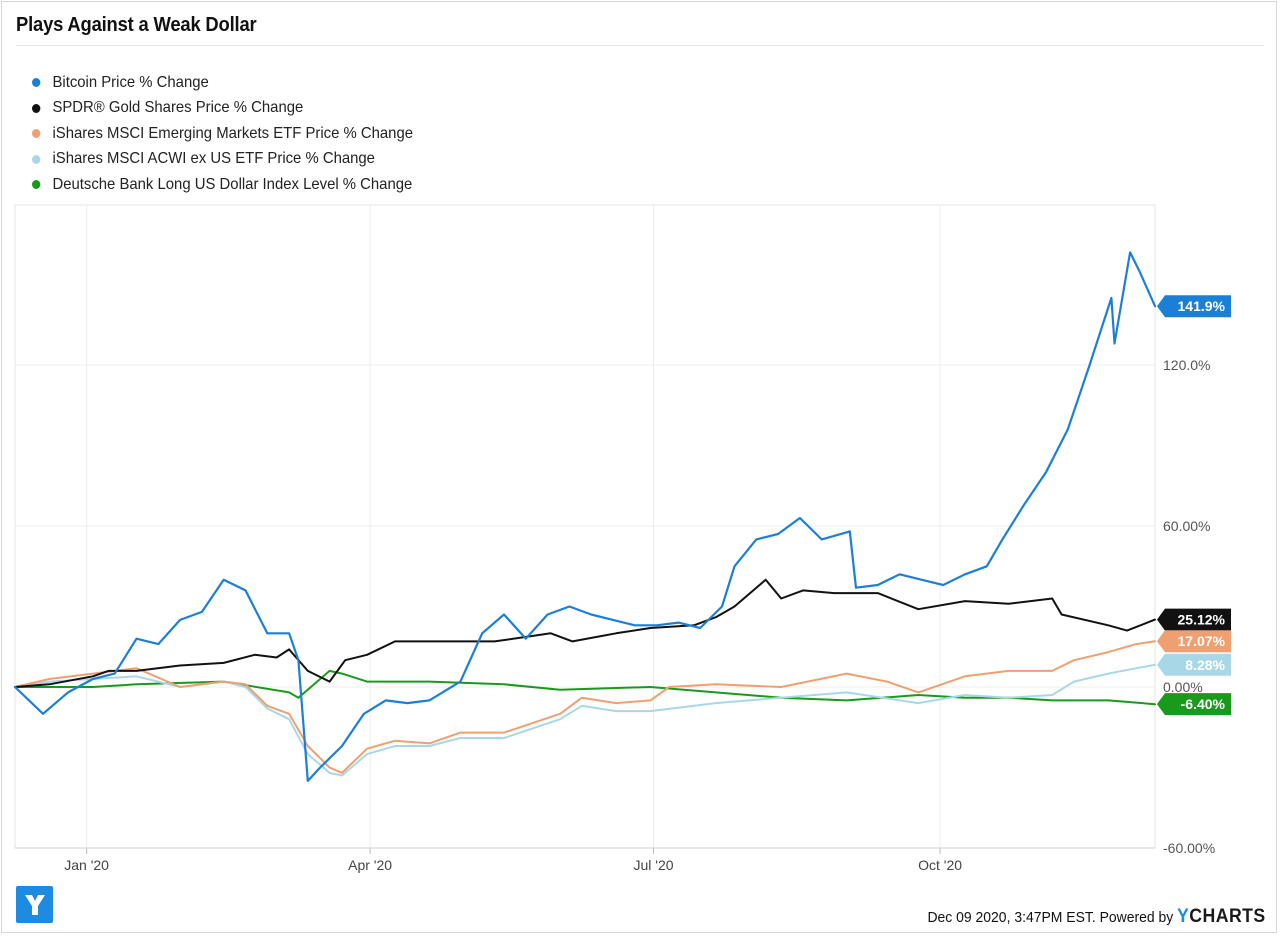 Image resolution: width=1280 pixels, height=936 pixels. Describe the element at coordinates (1202, 306) in the screenshot. I see `end-value-label-0: 141.9%` at that location.